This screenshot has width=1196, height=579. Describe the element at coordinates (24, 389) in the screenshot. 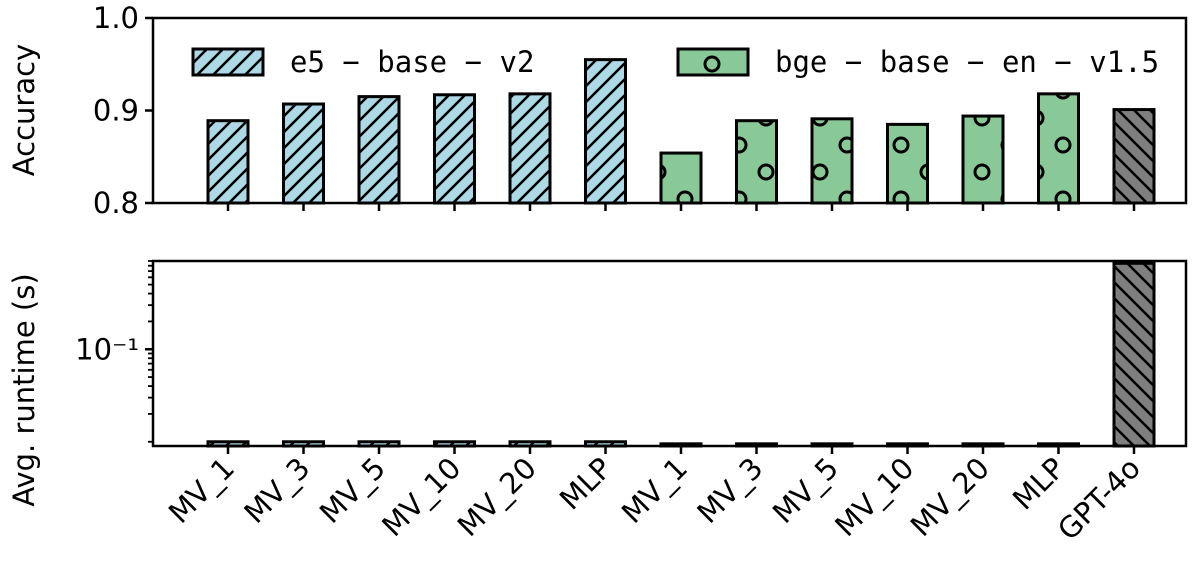

I see `runtime-y-axis-label: Avg. runtime (s)` at that location.